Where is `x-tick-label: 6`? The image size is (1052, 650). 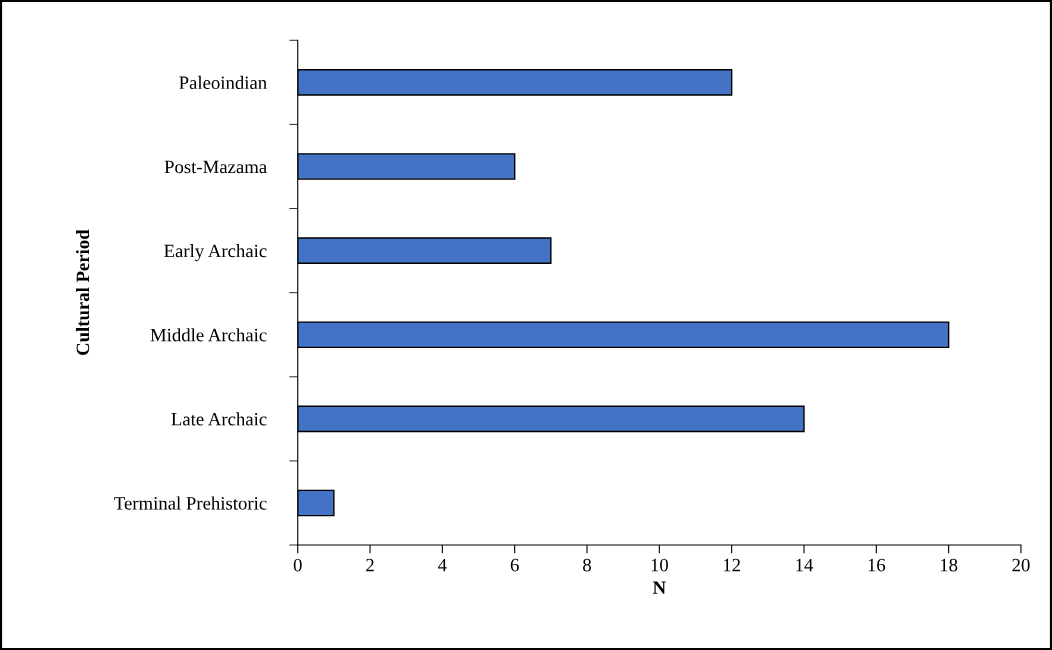
x-tick-label: 6 is located at coordinates (514, 565).